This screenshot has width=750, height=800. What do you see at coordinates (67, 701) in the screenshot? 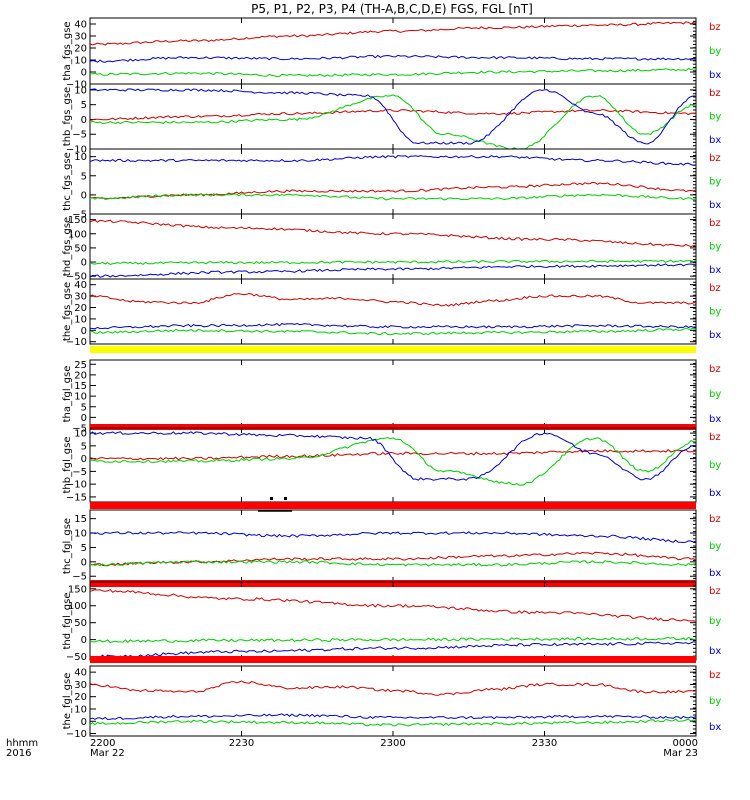
I see `panel-ylabel: the_fgl_gse` at bounding box center [67, 701].